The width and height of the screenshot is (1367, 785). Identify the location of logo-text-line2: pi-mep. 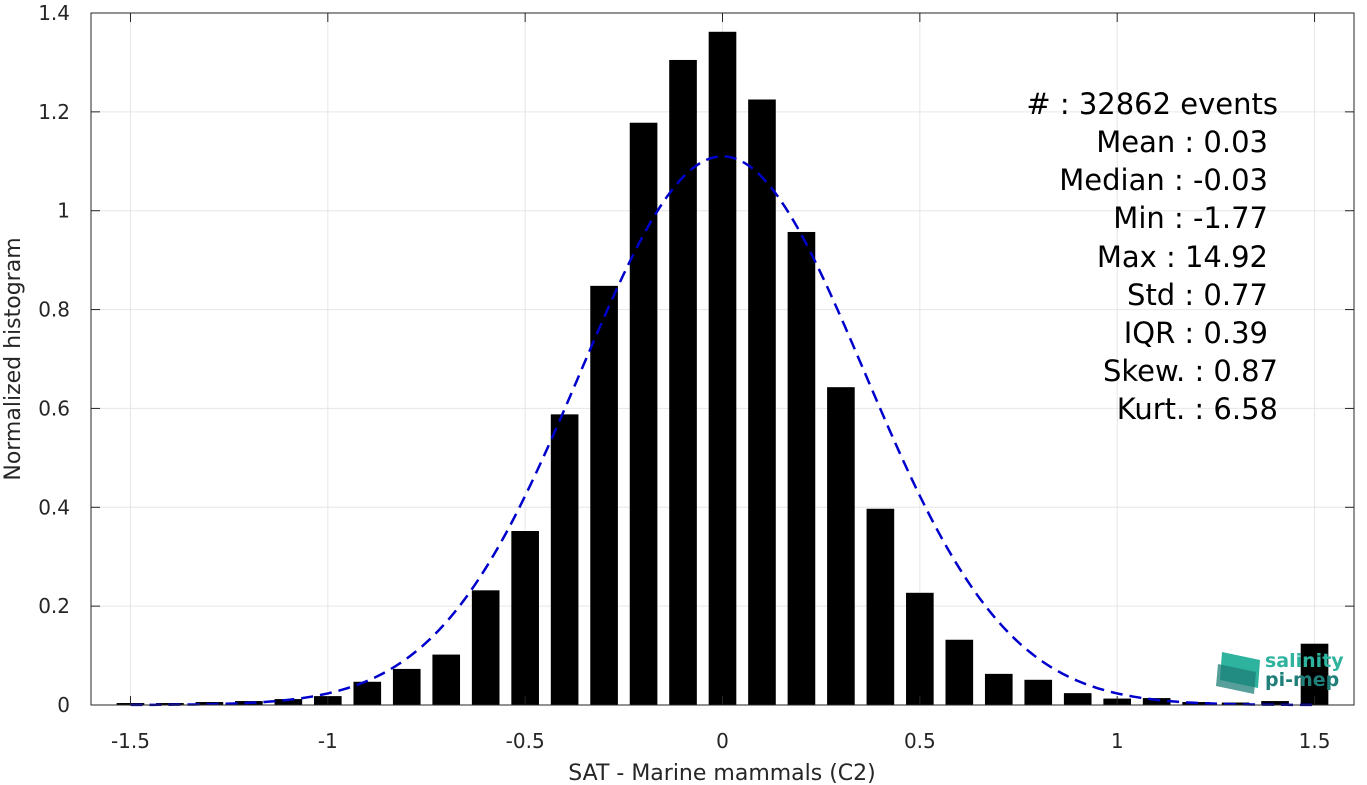
(1302, 680).